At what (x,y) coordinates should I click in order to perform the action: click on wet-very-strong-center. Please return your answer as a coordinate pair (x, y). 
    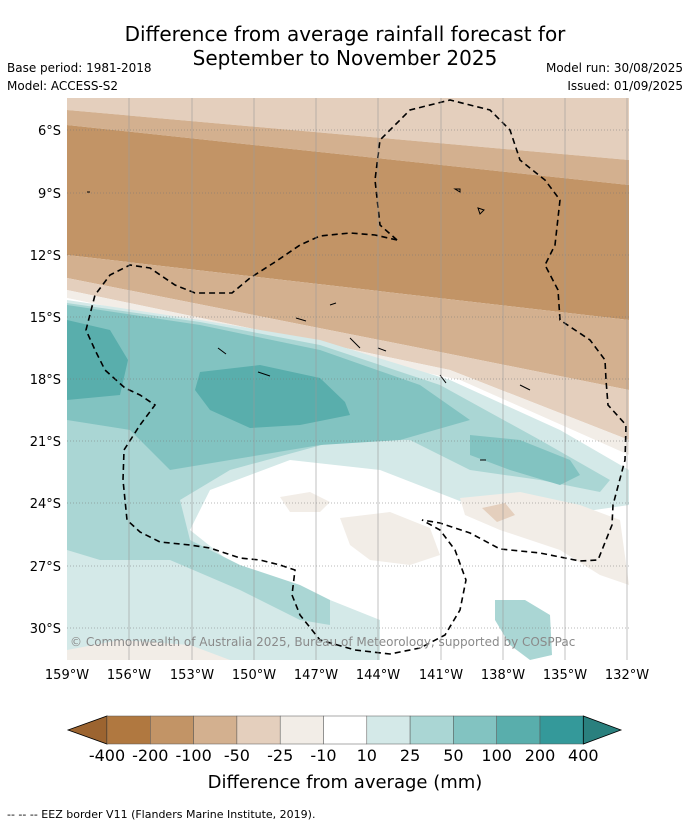
    Looking at the image, I should click on (272, 396).